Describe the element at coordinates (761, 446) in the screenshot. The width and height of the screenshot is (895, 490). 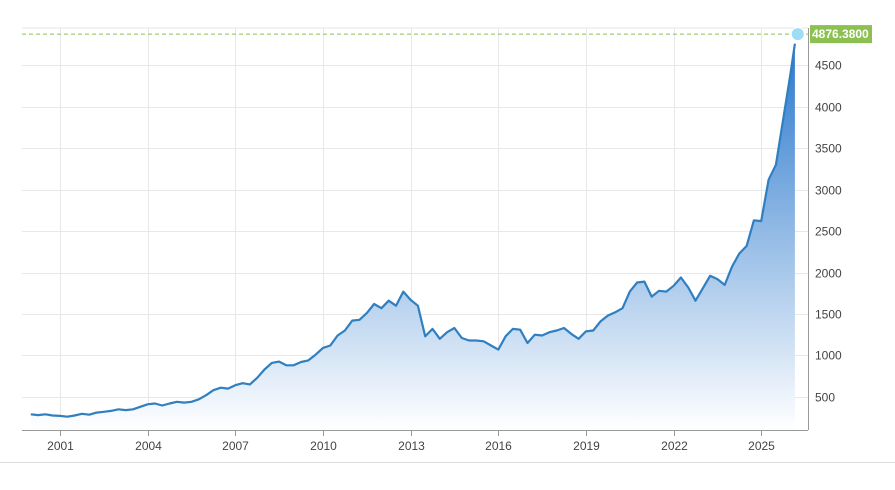
I see `x-tick-label: 2025` at that location.